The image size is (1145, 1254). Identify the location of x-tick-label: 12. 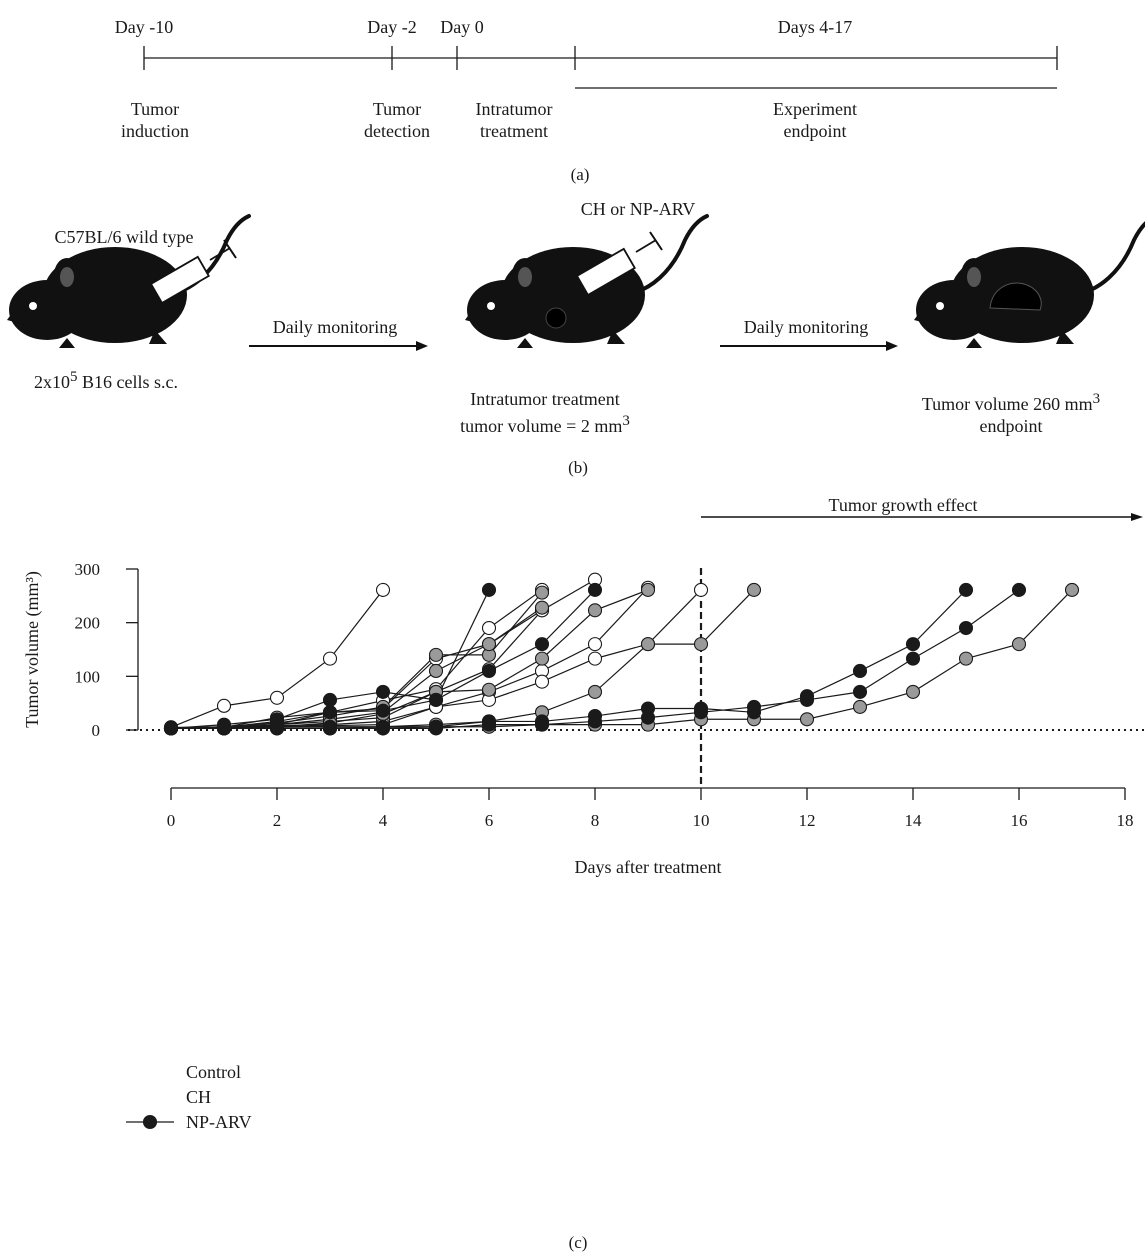
(807, 820).